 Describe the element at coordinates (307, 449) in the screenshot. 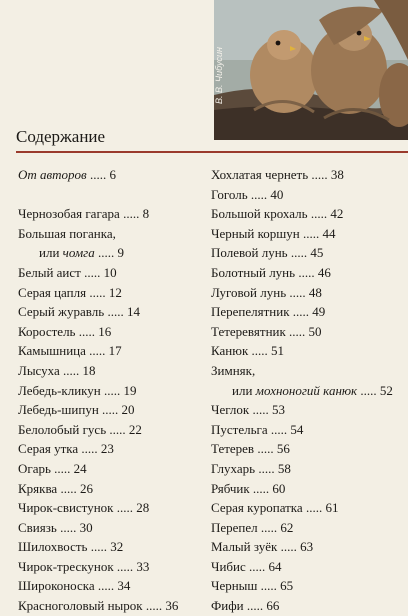

I see `toc-entry: Тетерев ..... 56` at that location.